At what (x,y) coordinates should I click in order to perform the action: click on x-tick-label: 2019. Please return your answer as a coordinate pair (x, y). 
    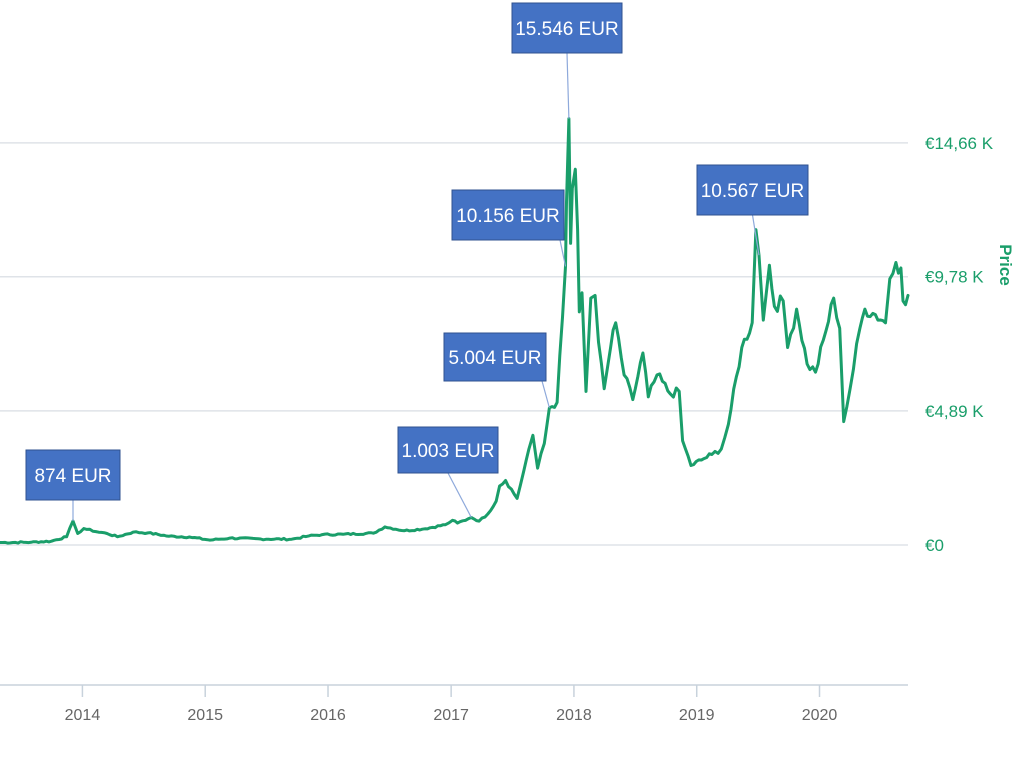
    Looking at the image, I should click on (697, 715).